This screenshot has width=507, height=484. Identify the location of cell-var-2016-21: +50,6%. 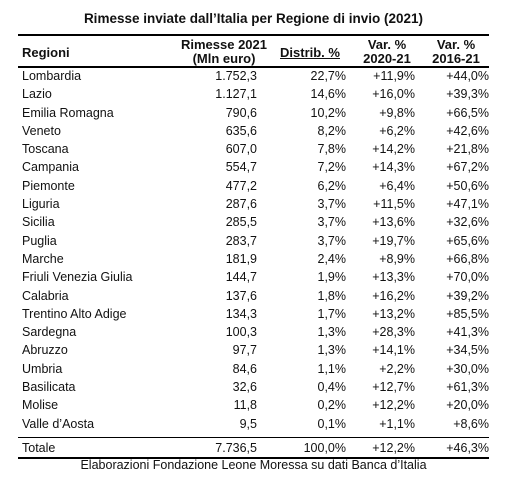
(467, 185).